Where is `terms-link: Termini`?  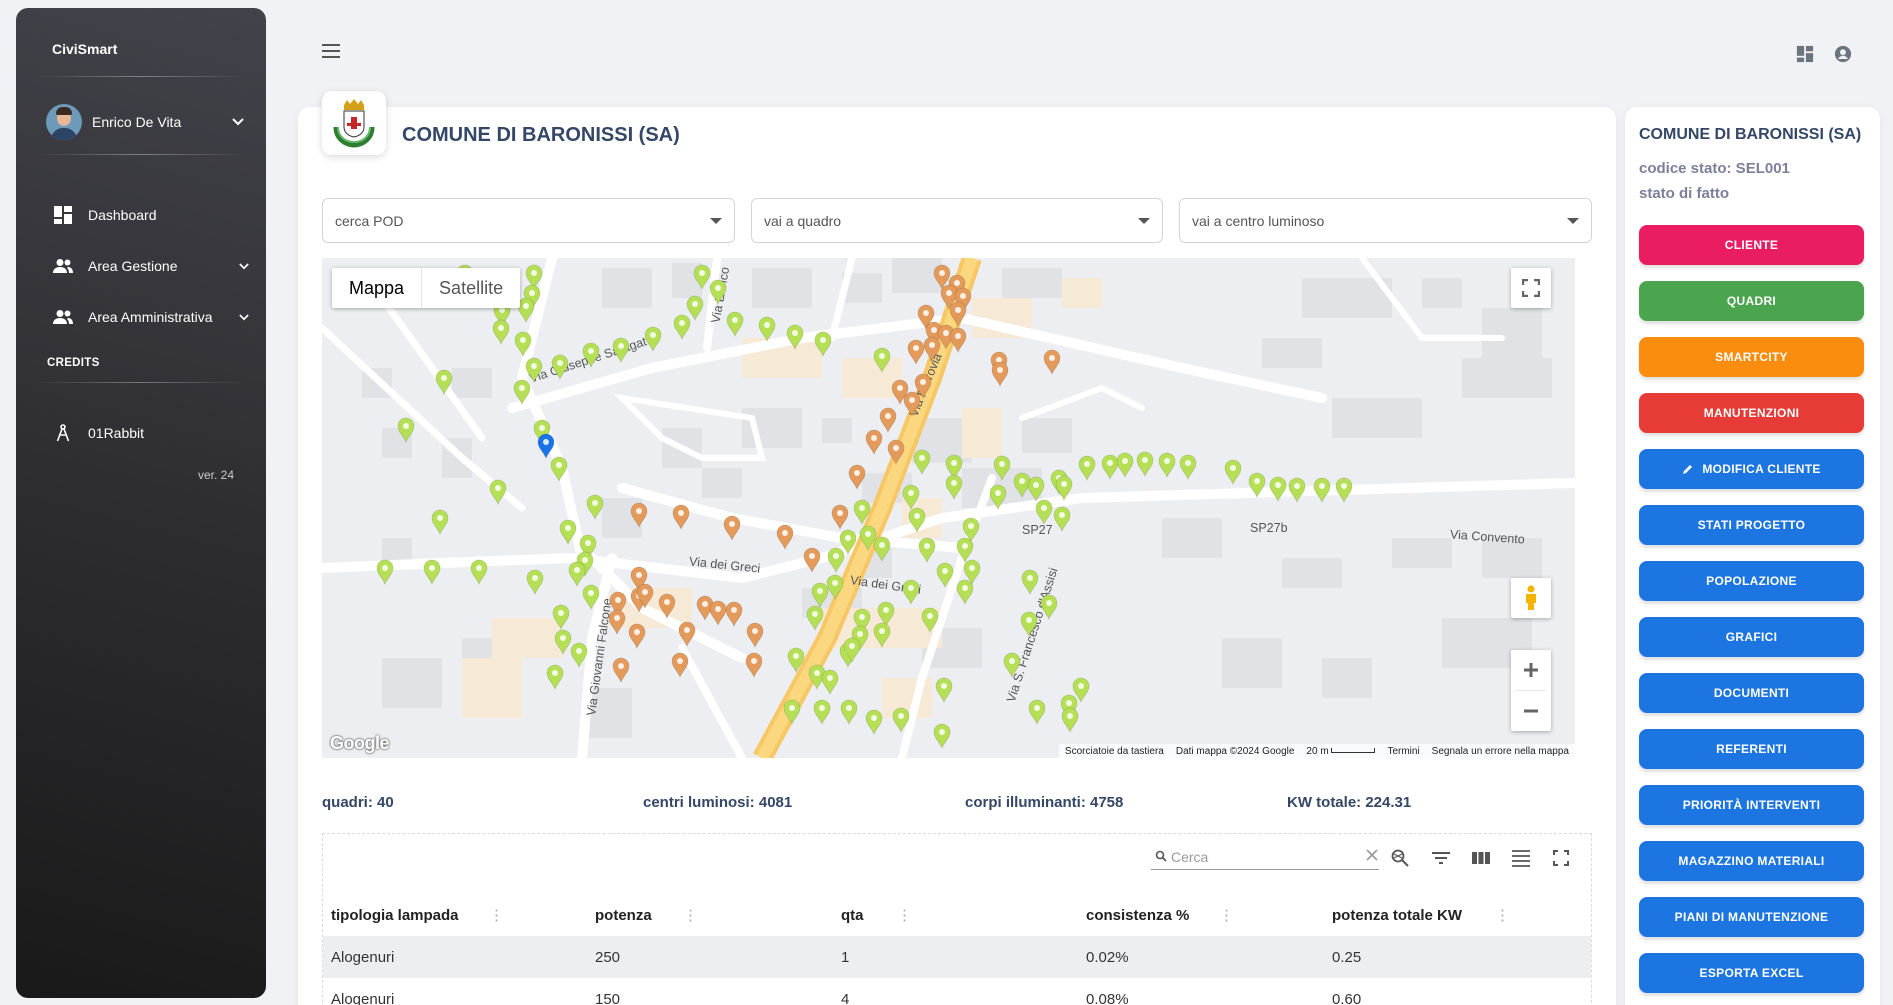
terms-link: Termini is located at coordinates (1403, 751).